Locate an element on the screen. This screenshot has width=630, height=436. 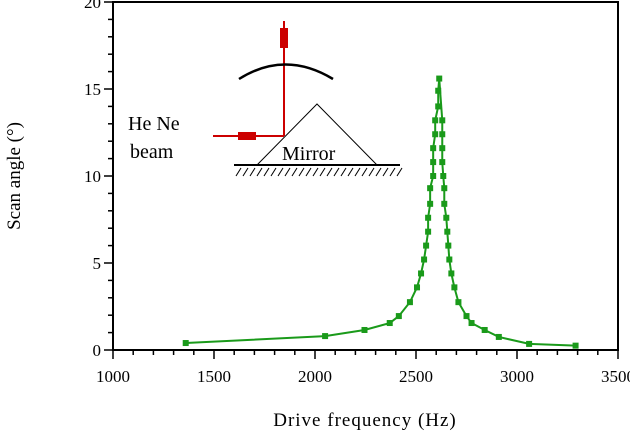
beam-label-line1: He Ne is located at coordinates (154, 124).